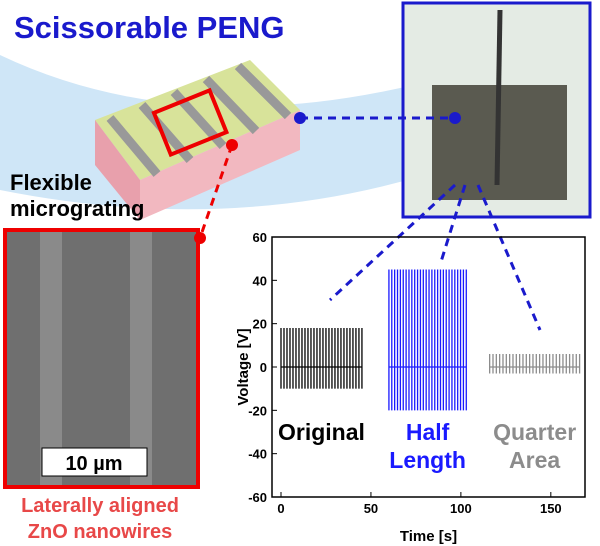  What do you see at coordinates (461, 508) in the screenshot?
I see `x-tick-label: 100` at bounding box center [461, 508].